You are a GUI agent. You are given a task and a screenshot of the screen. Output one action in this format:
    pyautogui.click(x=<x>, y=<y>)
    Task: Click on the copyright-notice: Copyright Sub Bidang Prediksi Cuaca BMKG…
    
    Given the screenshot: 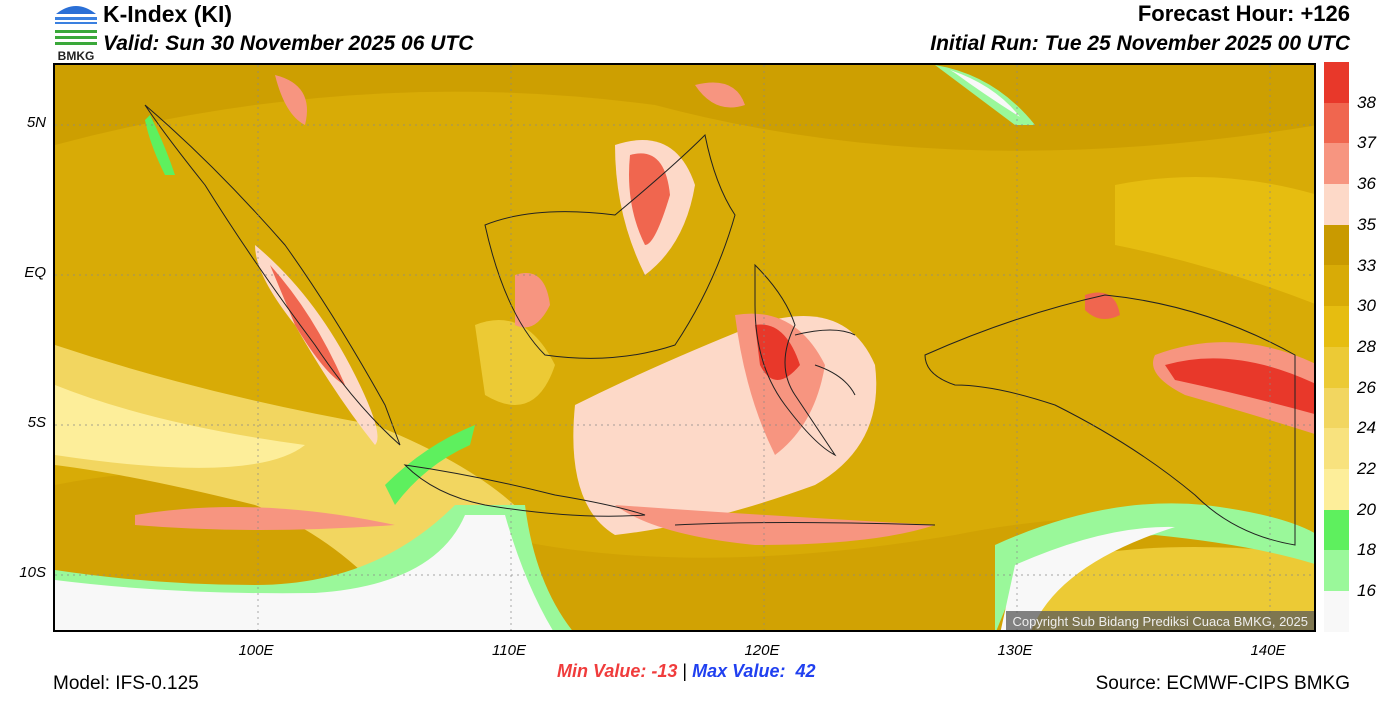 What is the action you would take?
    pyautogui.click(x=1160, y=620)
    